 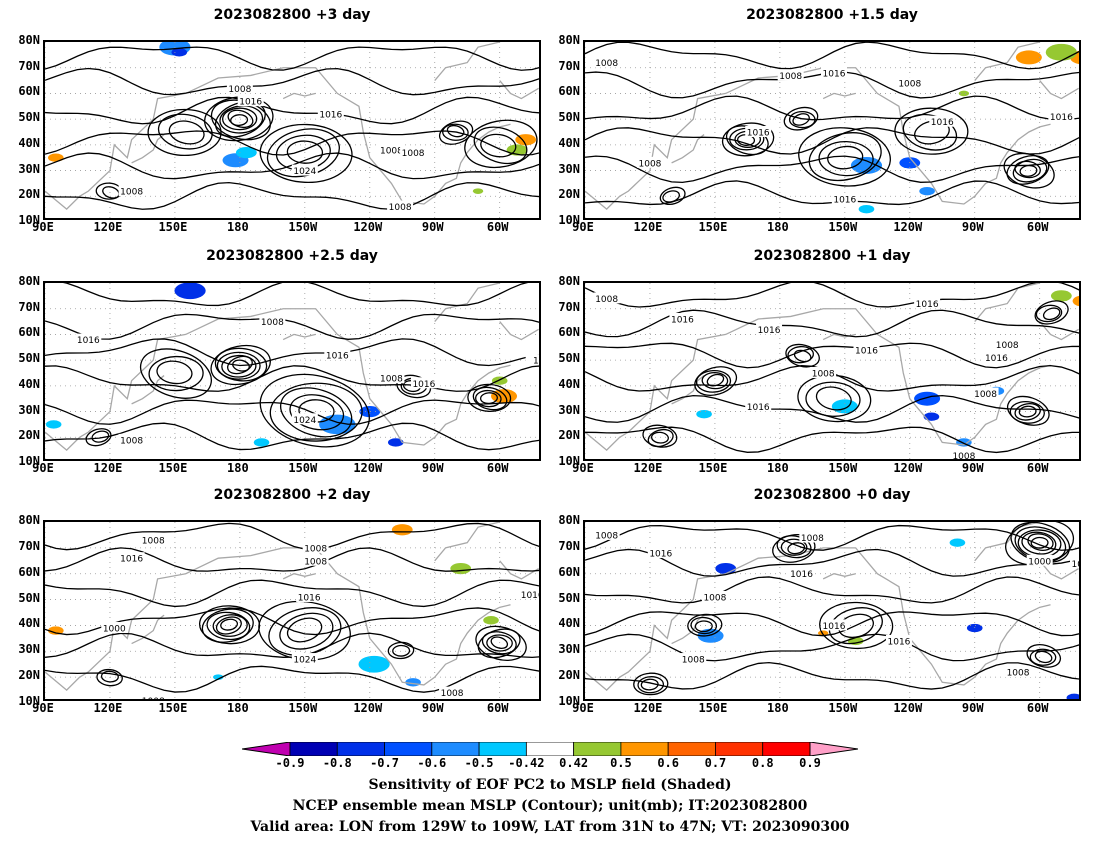 What do you see at coordinates (715, 763) in the screenshot?
I see `colorbar-tick-label: 0.7` at bounding box center [715, 763].